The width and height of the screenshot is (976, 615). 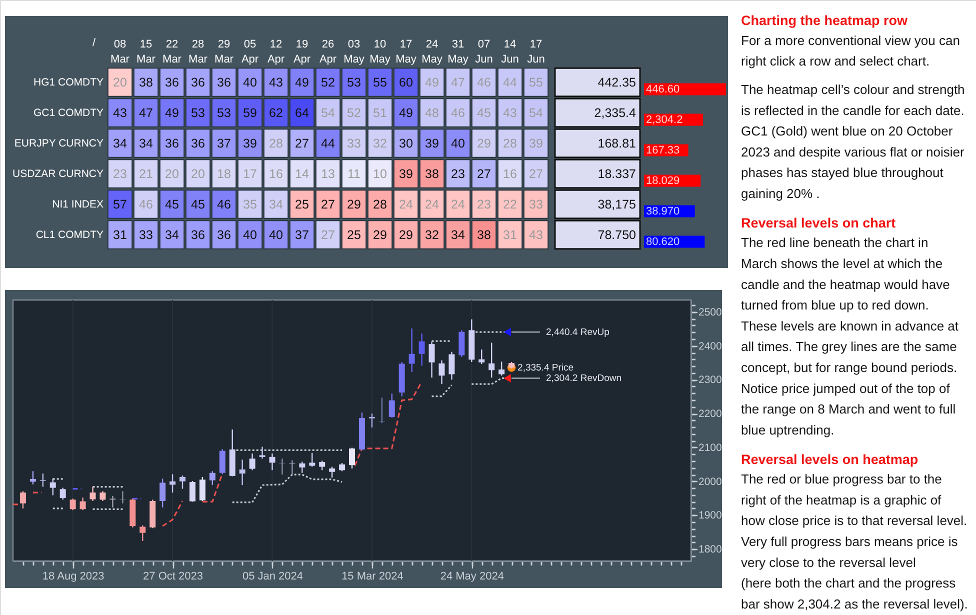 What do you see at coordinates (302, 113) in the screenshot?
I see `data-label: 64` at bounding box center [302, 113].